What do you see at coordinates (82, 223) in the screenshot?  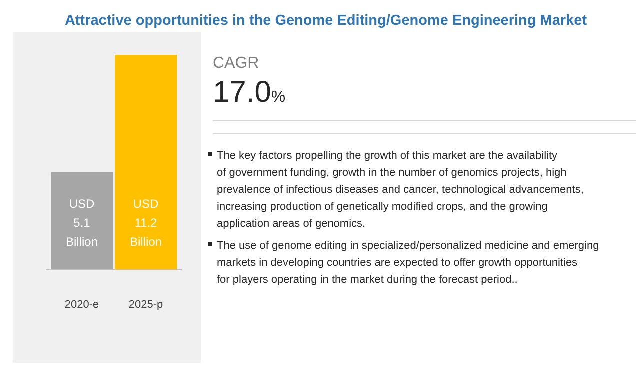 I see `data-label: USD 5.1 Billion` at bounding box center [82, 223].